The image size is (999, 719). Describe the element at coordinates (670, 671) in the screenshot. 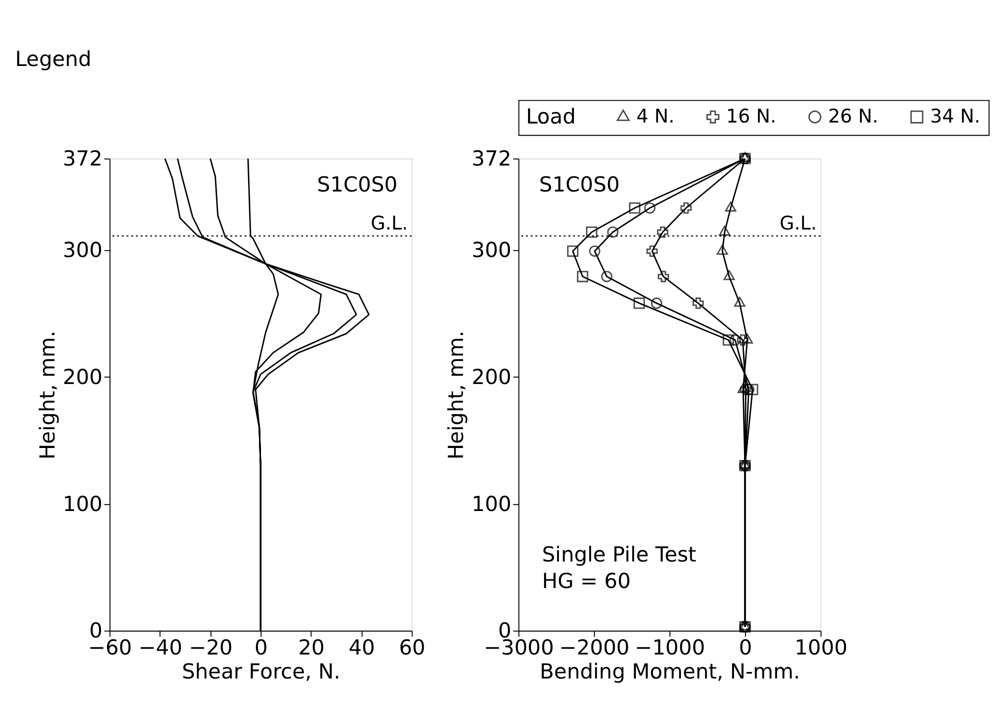

I see `x-axis-title: Bending Moment, N-mm.` at that location.